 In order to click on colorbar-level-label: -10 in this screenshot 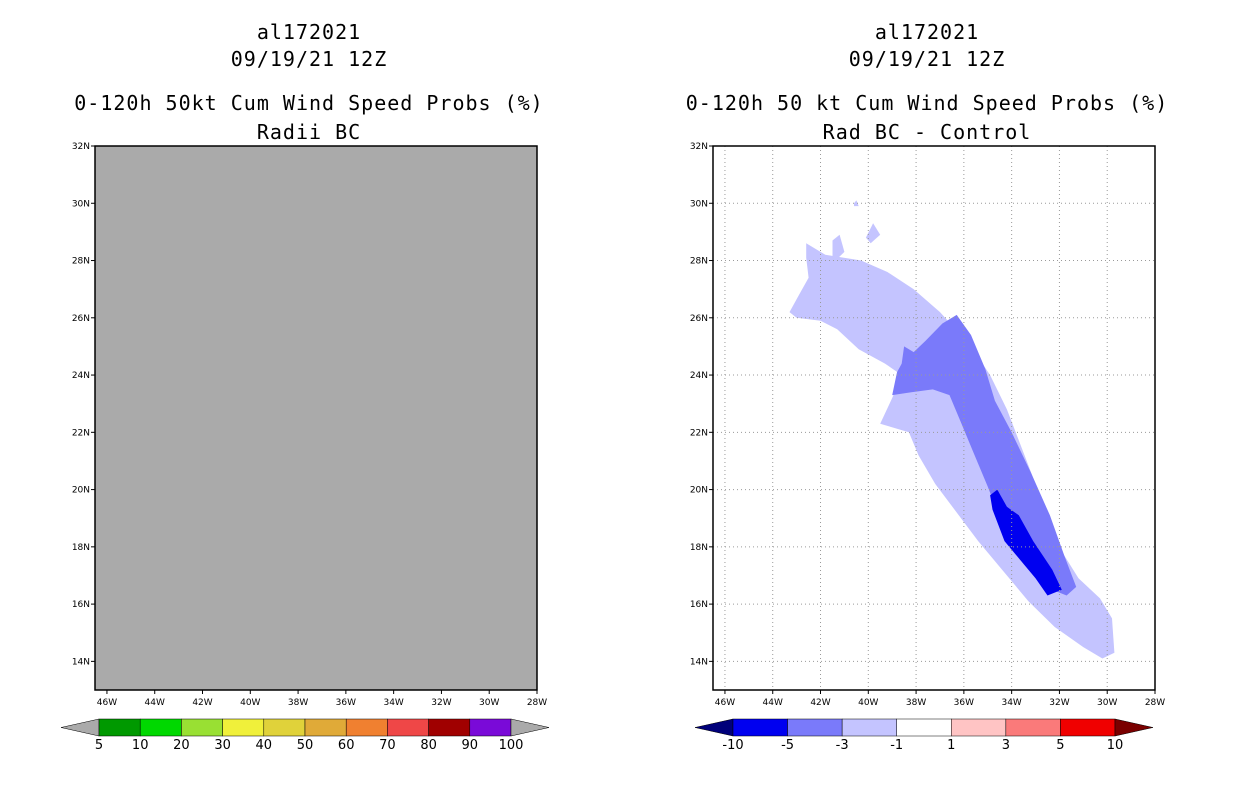, I will do `click(732, 745)`.